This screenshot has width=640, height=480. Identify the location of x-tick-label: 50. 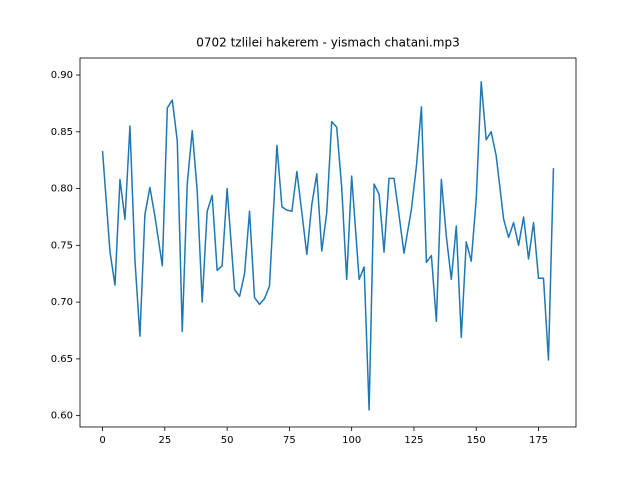
(227, 440).